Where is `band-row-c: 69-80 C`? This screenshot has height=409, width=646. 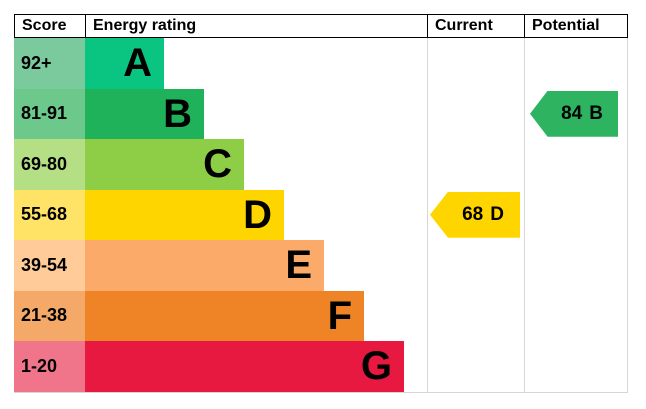 band-row-c: 69-80 C is located at coordinates (321, 164).